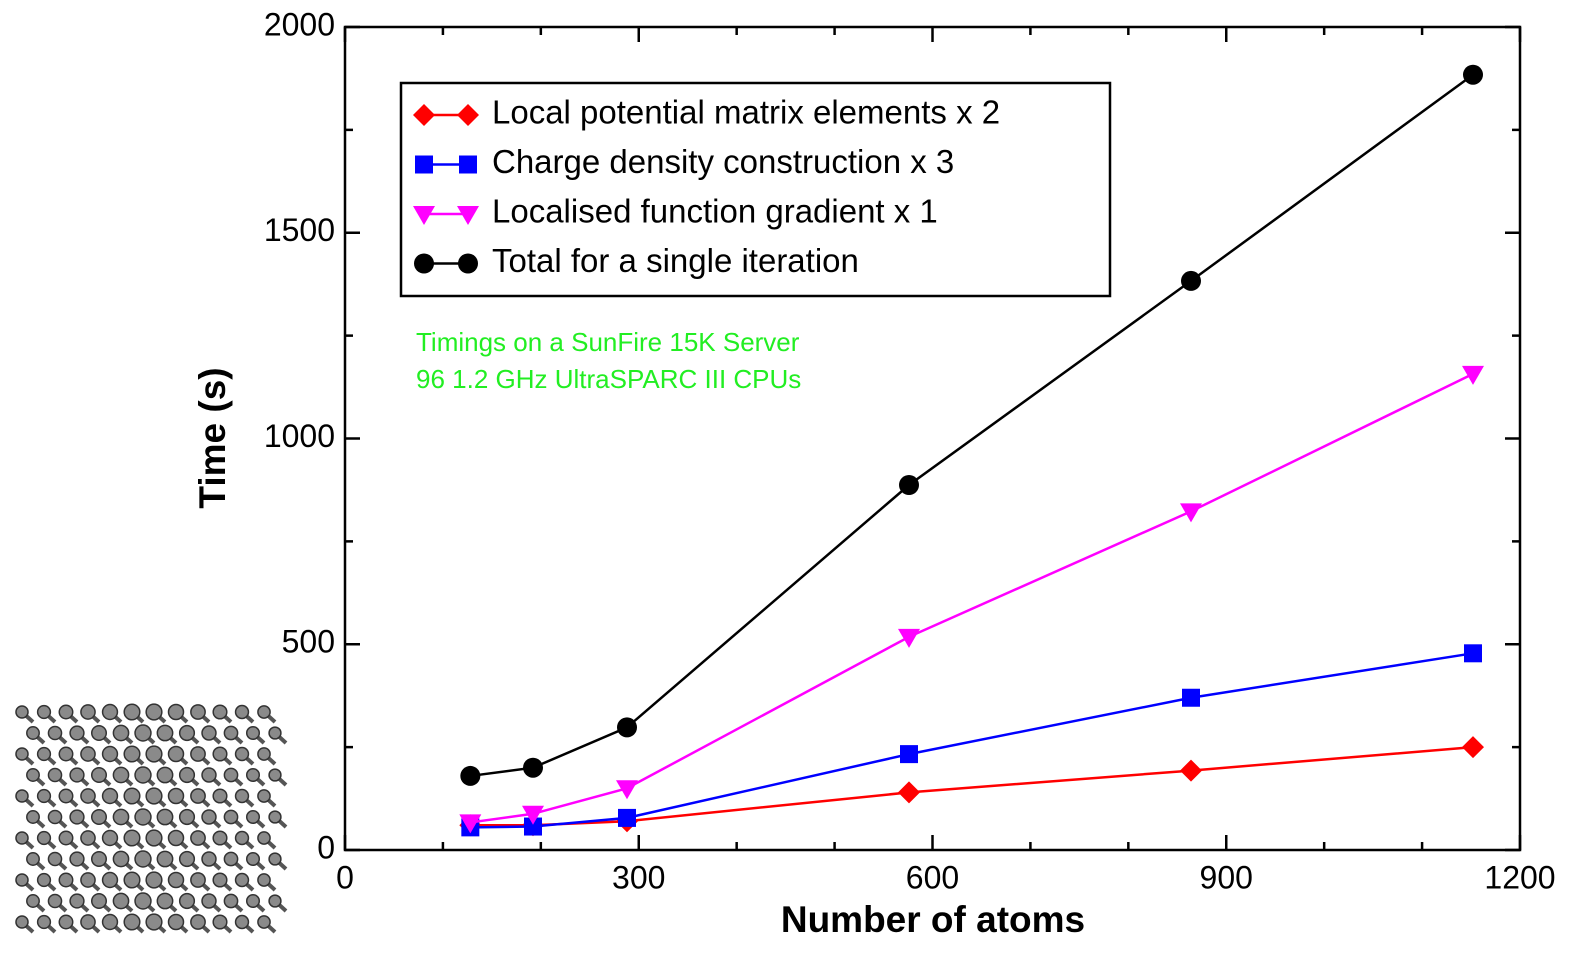 The width and height of the screenshot is (1588, 954). I want to click on series-line, so click(972, 740).